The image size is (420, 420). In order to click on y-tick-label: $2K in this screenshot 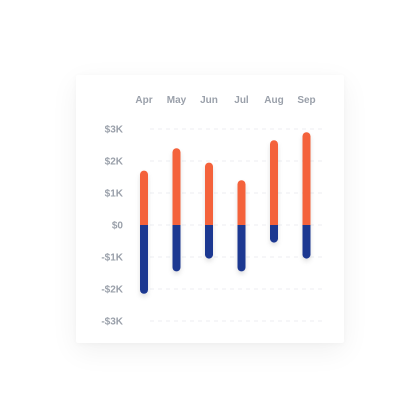, I will do `click(114, 162)`.